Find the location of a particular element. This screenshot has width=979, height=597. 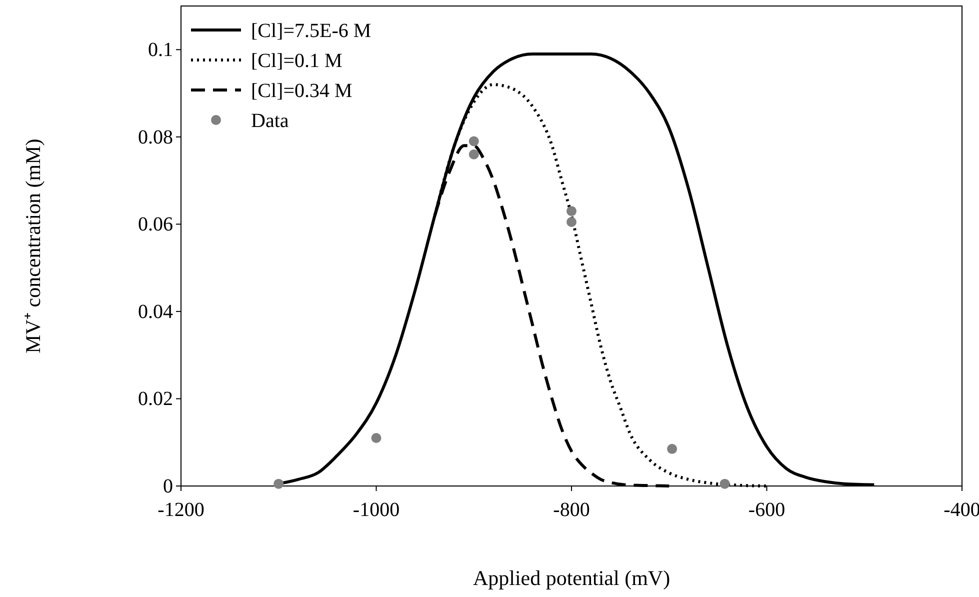

y-axis-title: MV⁺ concentration (mM) is located at coordinates (33, 246).